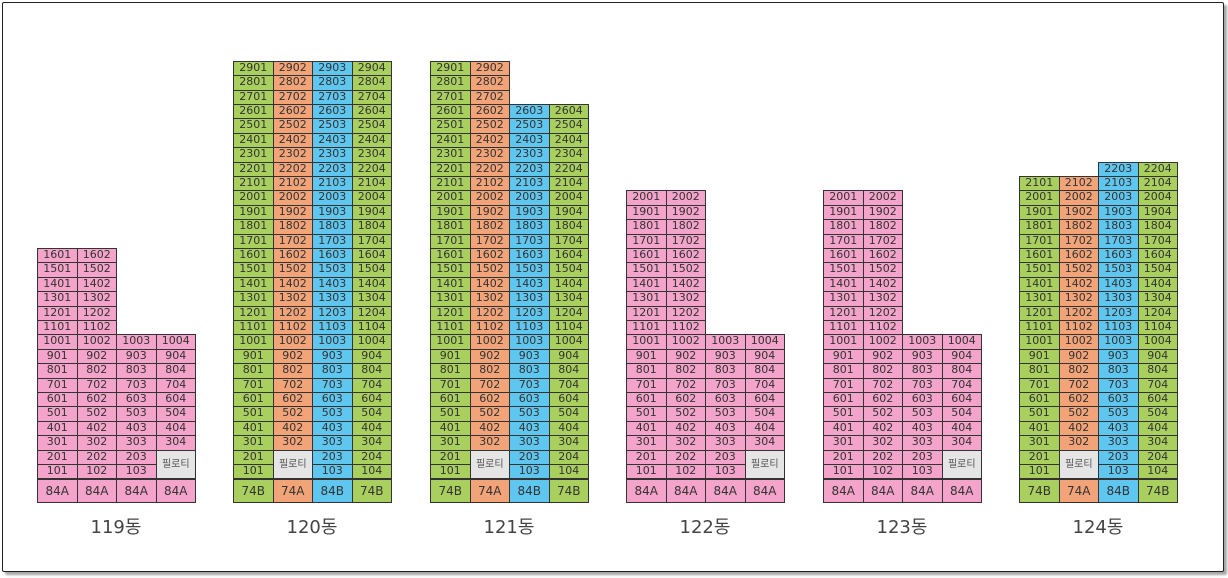 This screenshot has height=578, width=1228. Describe the element at coordinates (450, 140) in the screenshot. I see `unit-cell: 2401` at that location.